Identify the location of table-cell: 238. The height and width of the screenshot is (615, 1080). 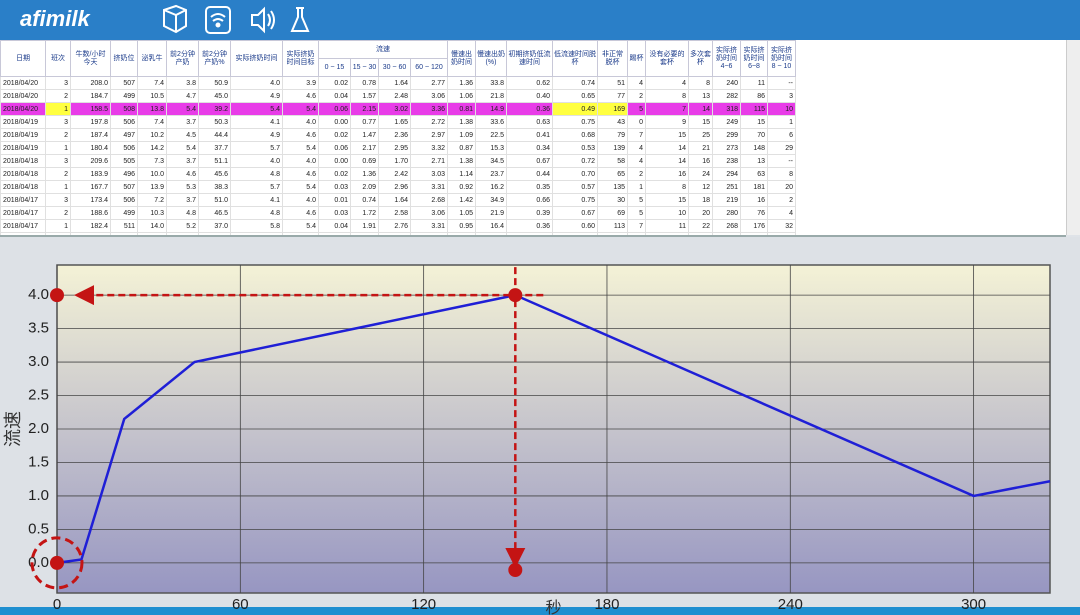
(726, 161).